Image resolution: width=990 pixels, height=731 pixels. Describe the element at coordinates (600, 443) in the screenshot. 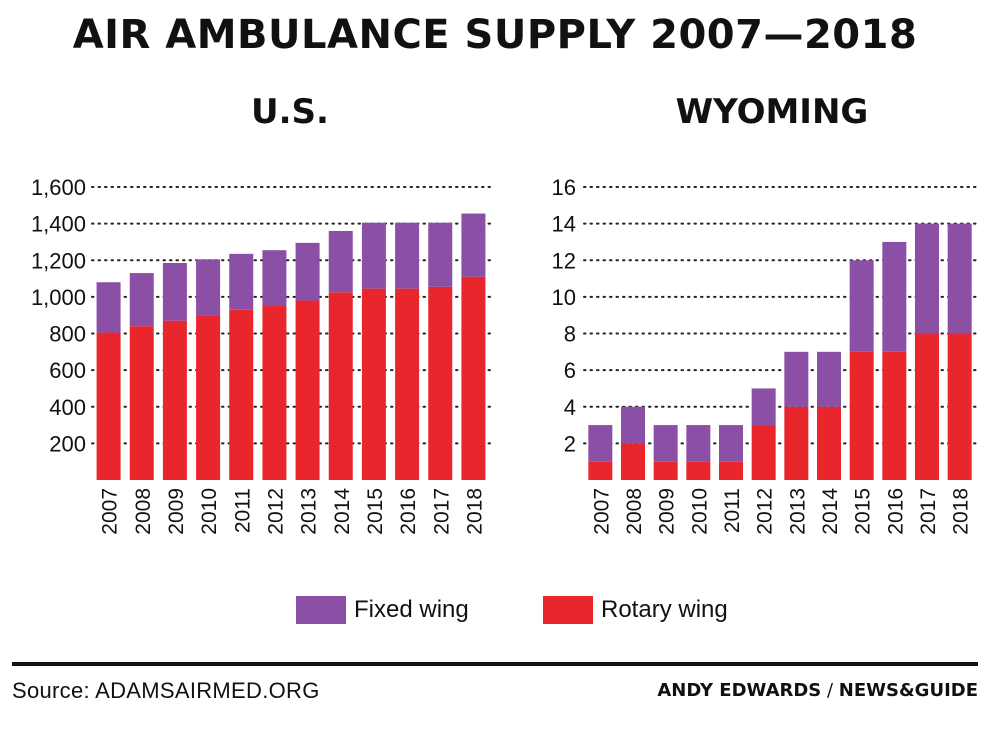

I see `bar-fixed-wing-2007` at that location.